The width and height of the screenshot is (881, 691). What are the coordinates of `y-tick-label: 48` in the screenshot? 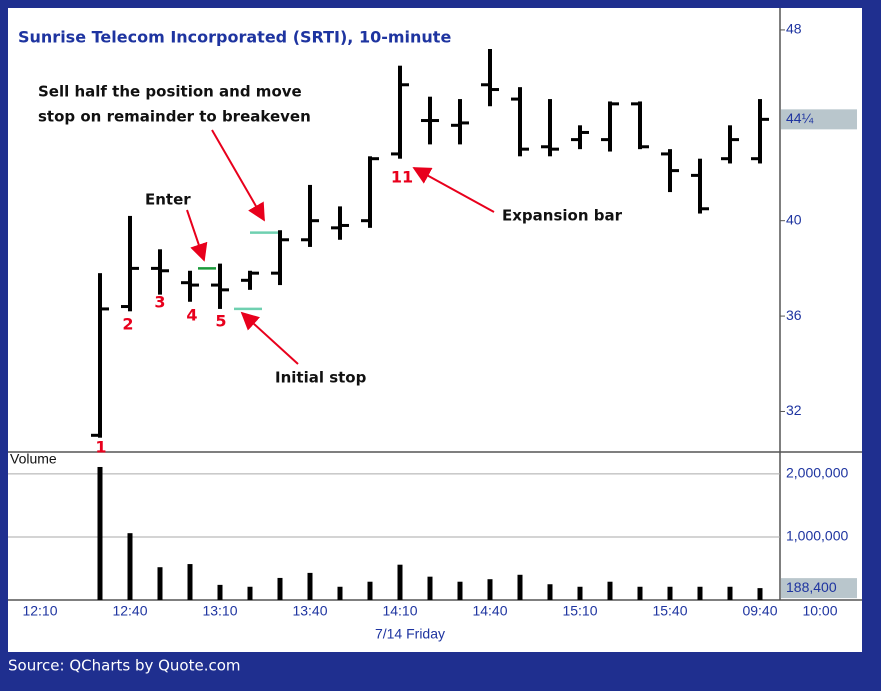 It's located at (794, 29).